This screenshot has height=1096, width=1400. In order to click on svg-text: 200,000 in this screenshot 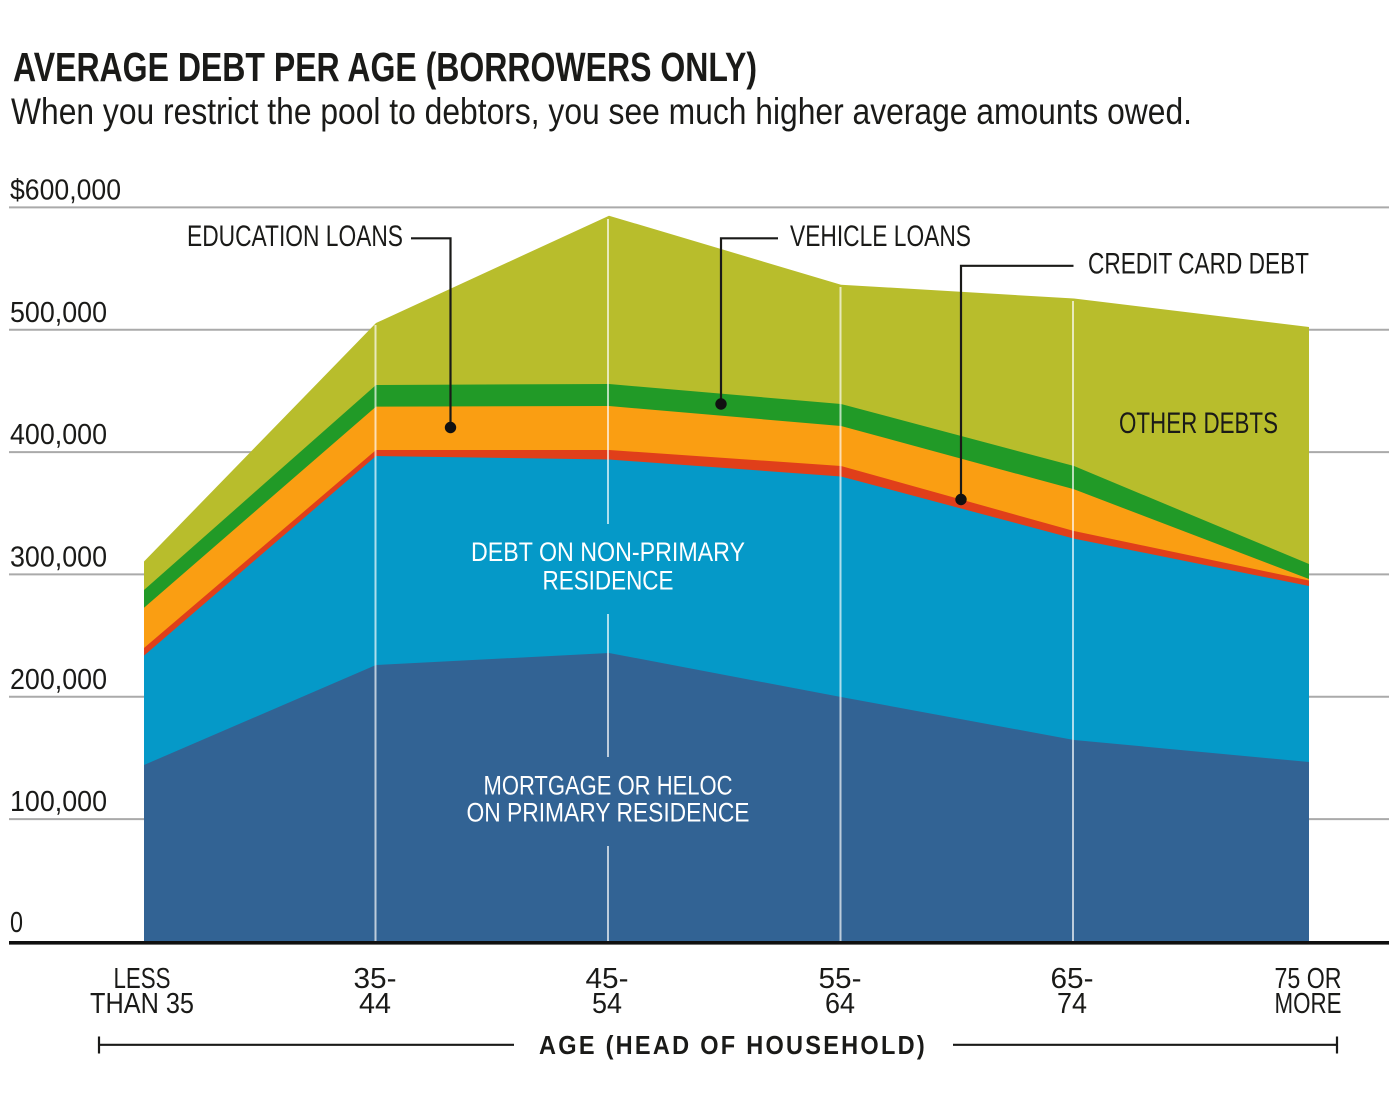, I will do `click(58, 680)`.